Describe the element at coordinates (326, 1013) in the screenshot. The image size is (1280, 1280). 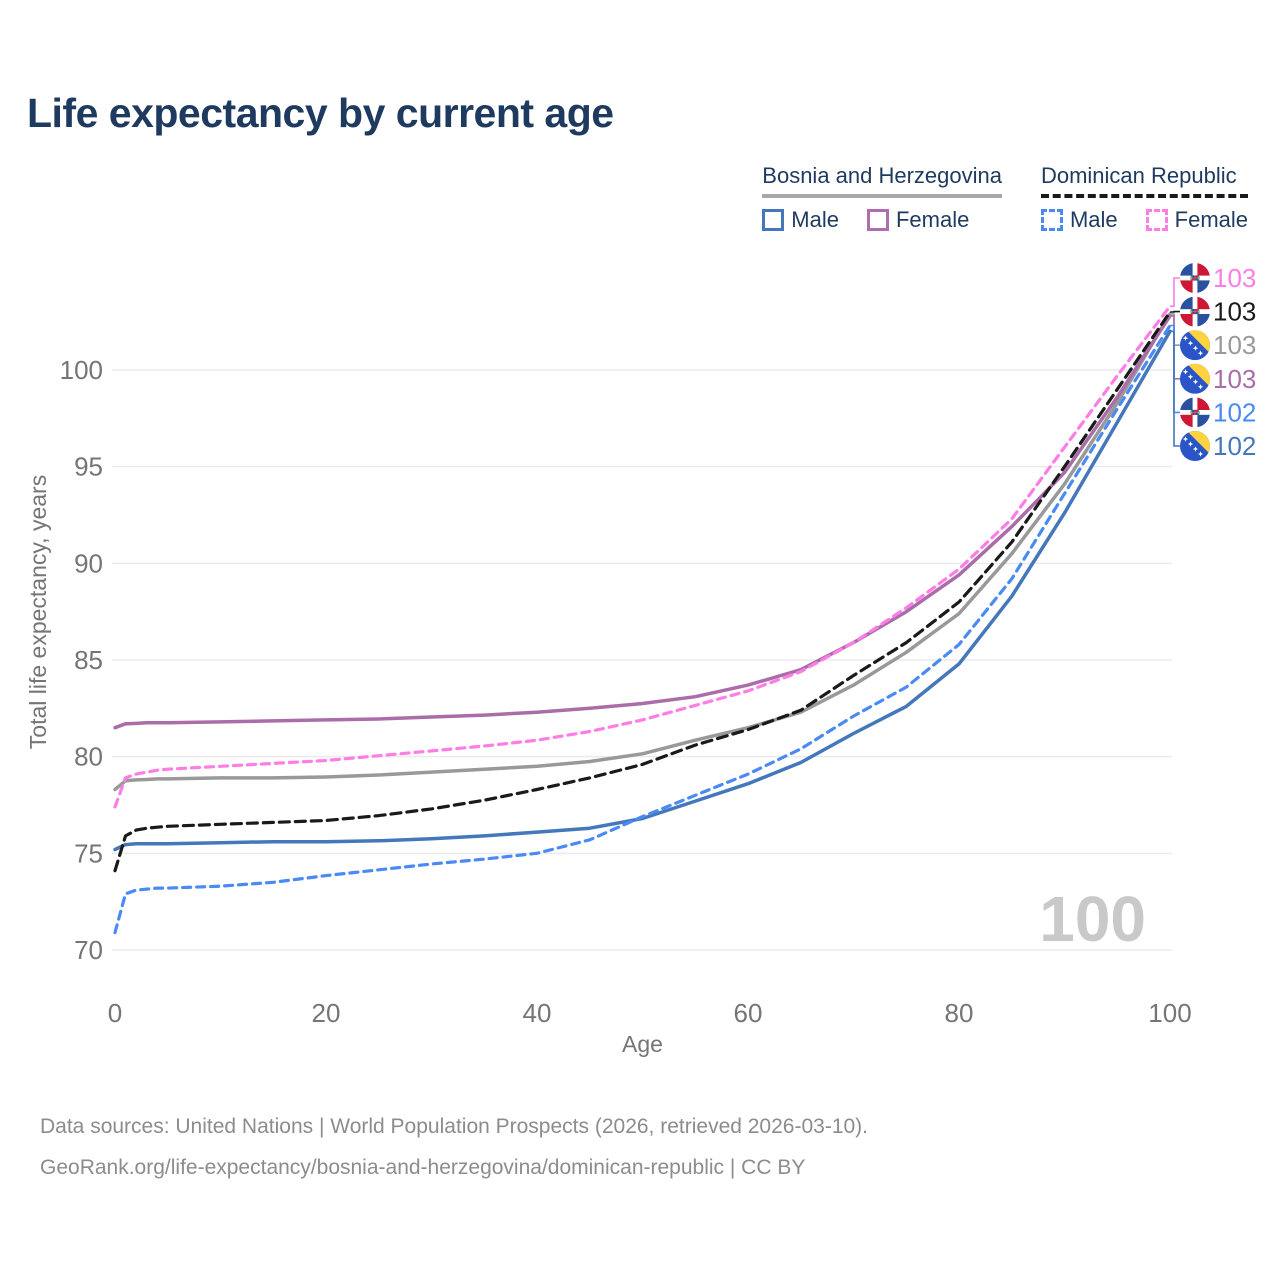
I see `x-tick-label: 20` at that location.